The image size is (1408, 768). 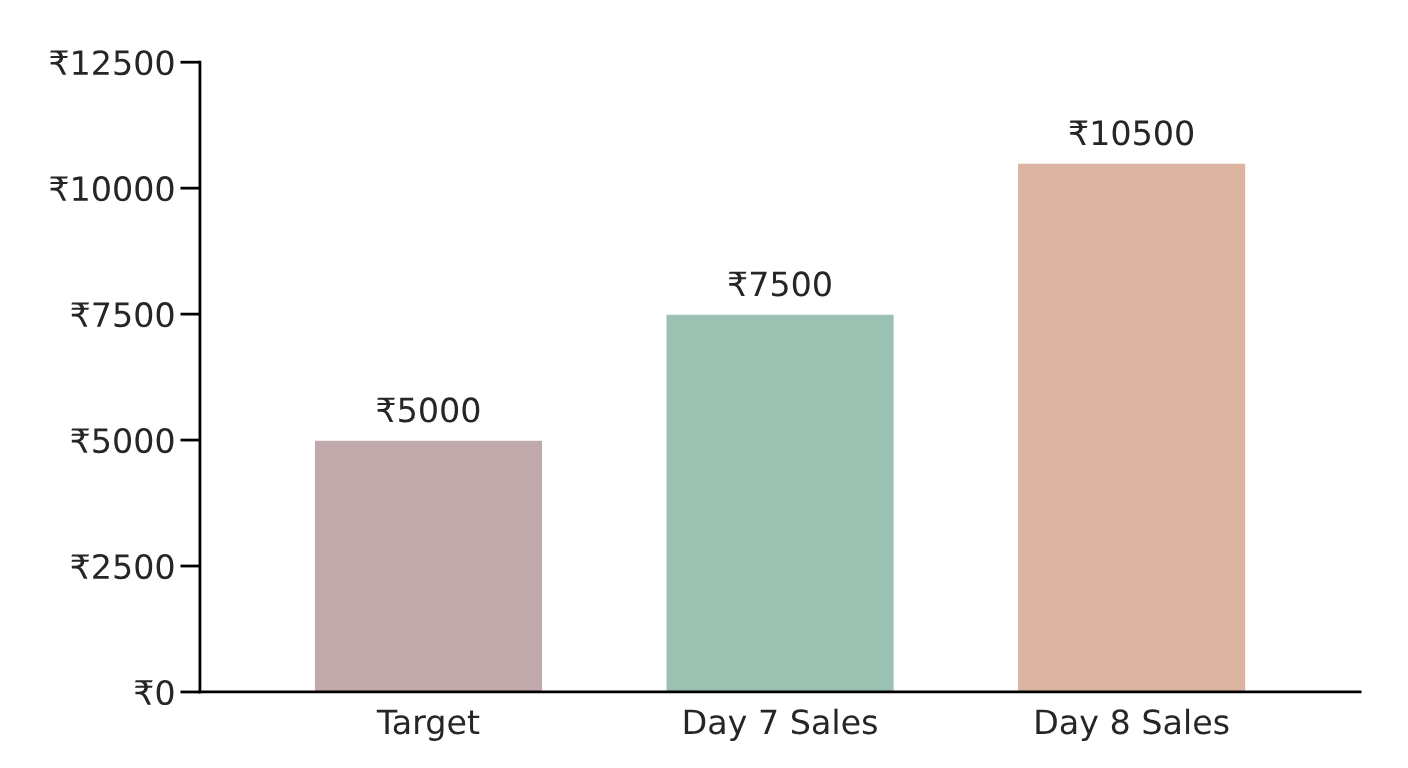 What do you see at coordinates (428, 410) in the screenshot?
I see `data-label: ₹5000` at bounding box center [428, 410].